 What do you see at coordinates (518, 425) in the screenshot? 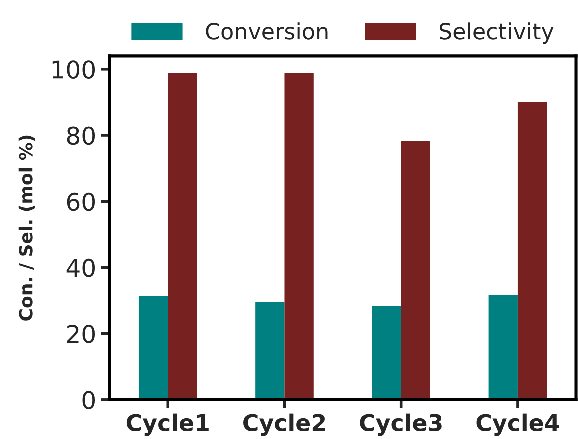
I see `x-tick-label: Cycle4` at bounding box center [518, 425].